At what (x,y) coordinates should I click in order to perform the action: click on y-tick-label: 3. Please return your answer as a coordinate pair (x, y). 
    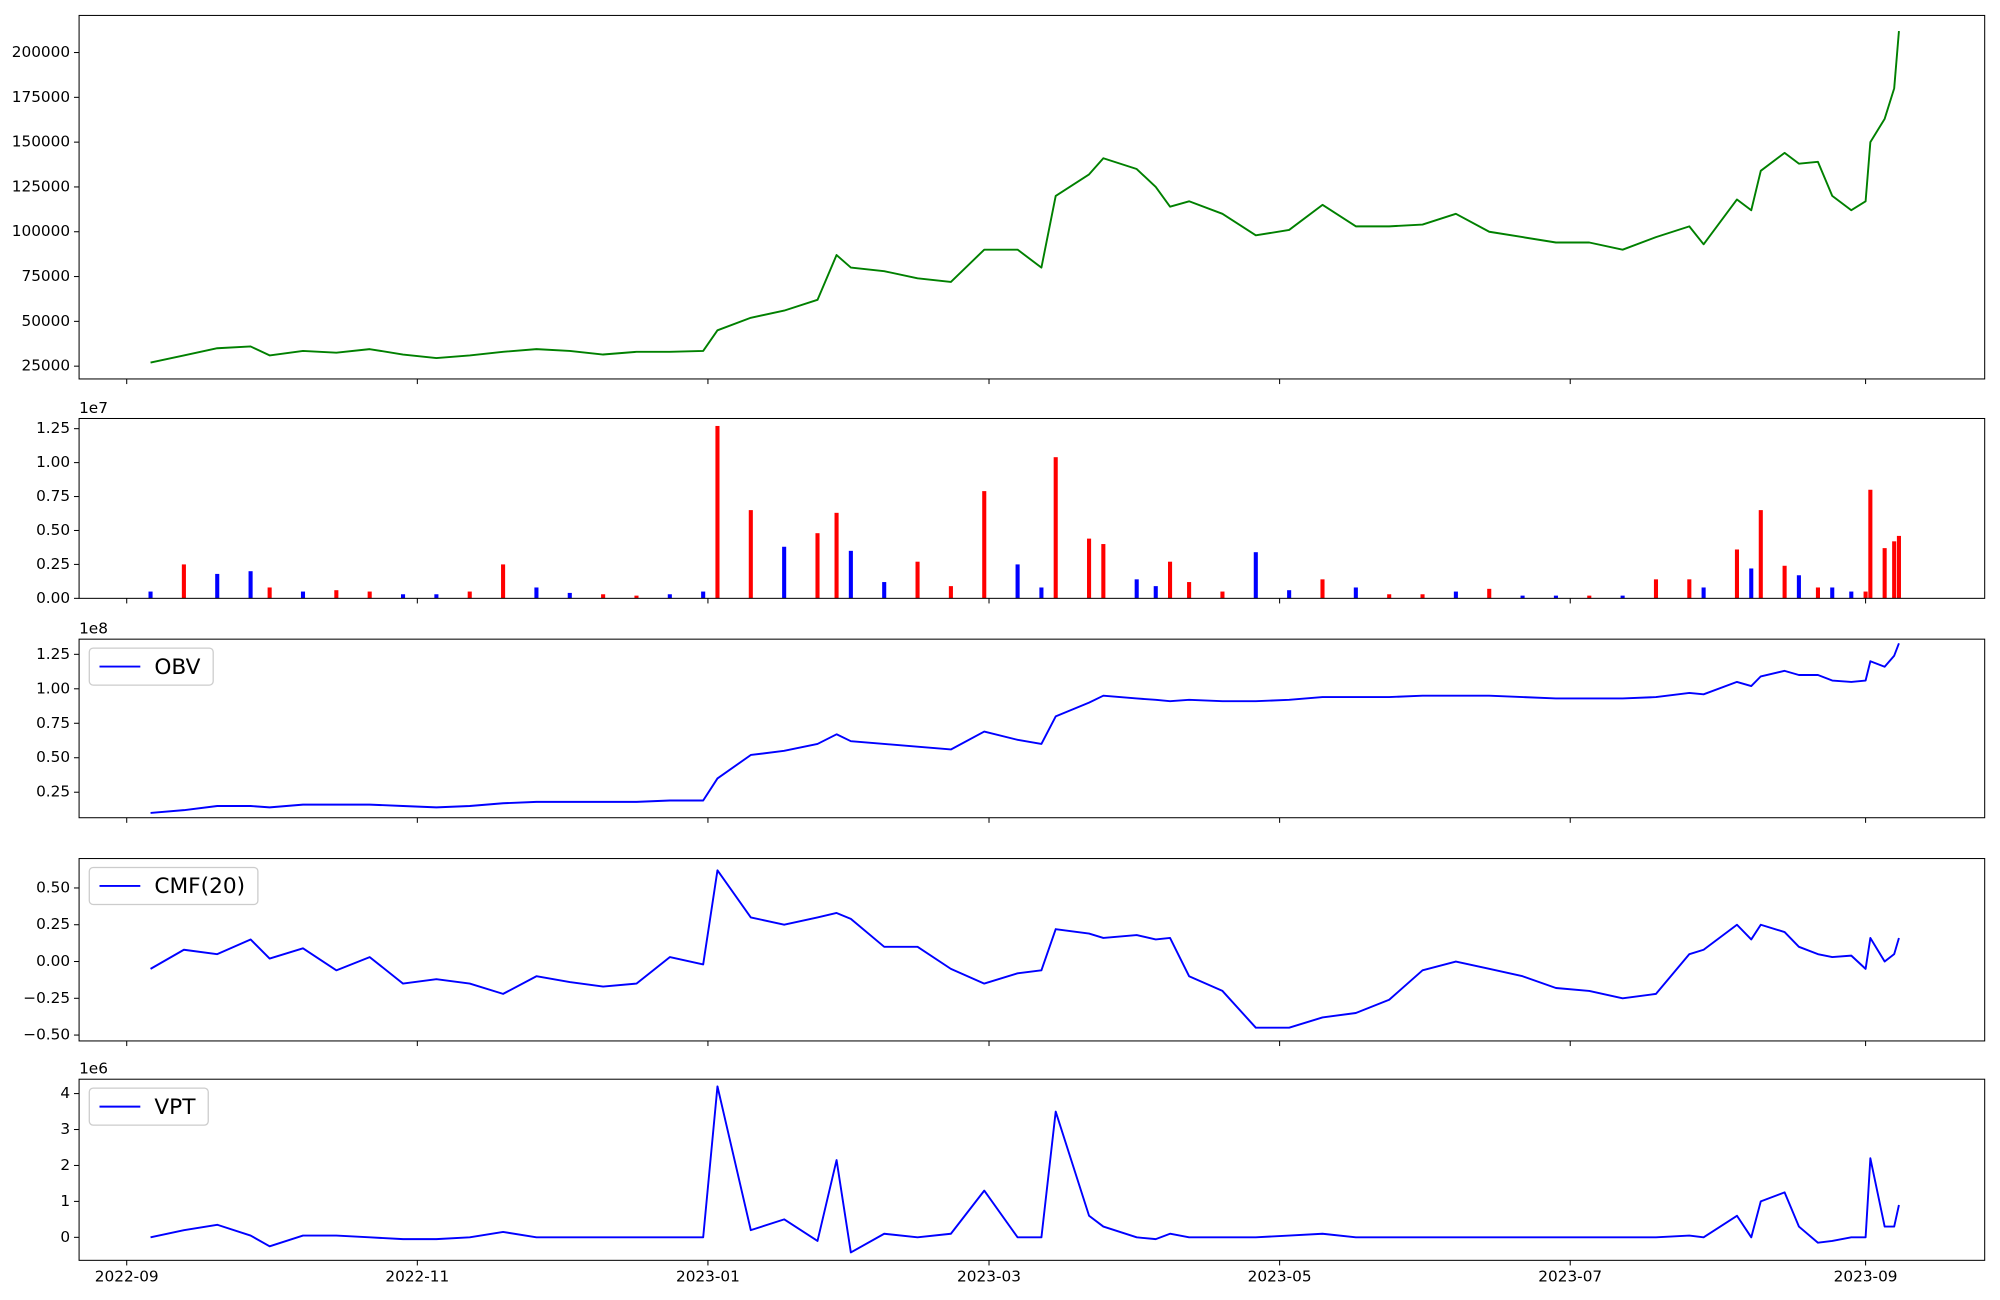
    Looking at the image, I should click on (65, 1129).